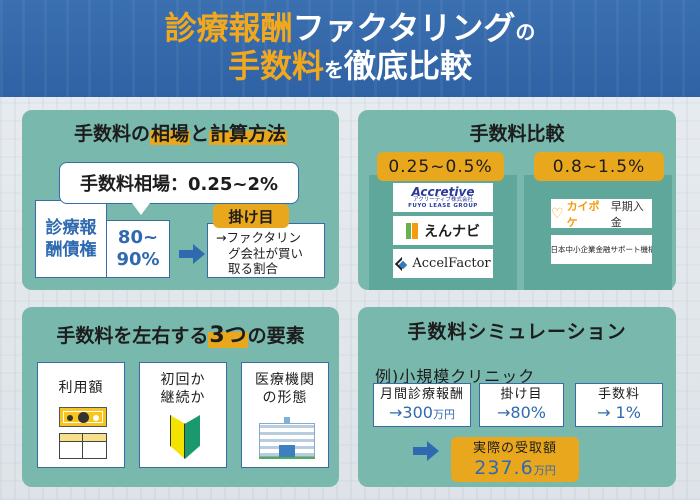  What do you see at coordinates (521, 413) in the screenshot?
I see `sim-value: →80%` at bounding box center [521, 413].